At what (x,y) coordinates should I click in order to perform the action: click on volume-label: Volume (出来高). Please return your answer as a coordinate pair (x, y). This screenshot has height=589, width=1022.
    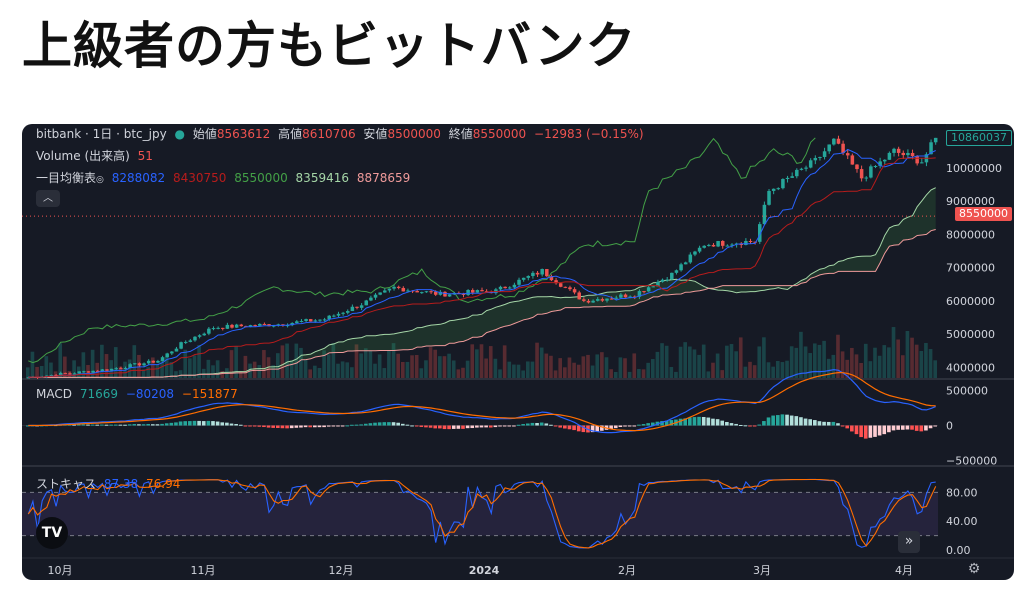
    Looking at the image, I should click on (83, 156).